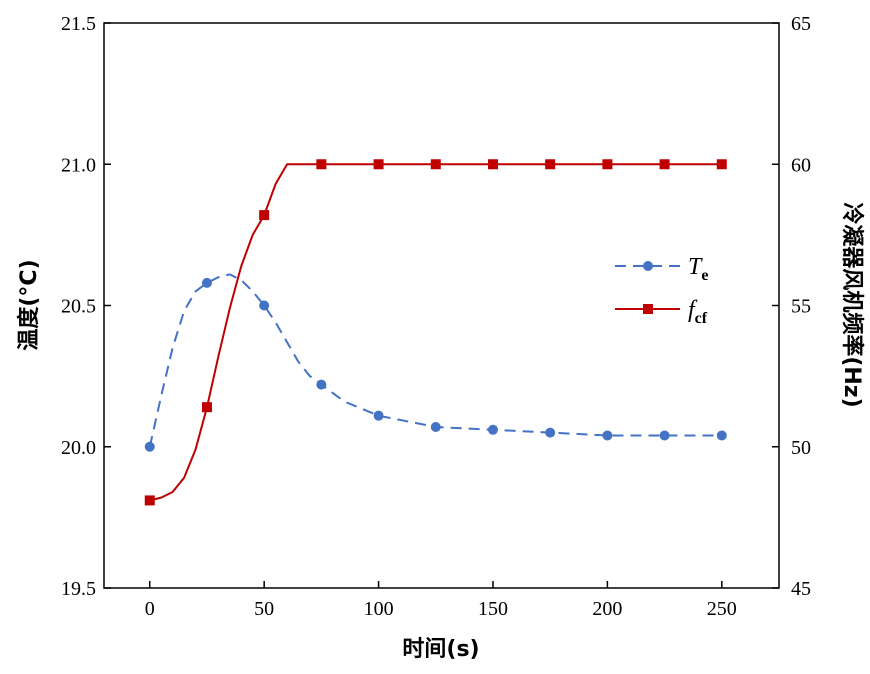  I want to click on legend: Te fcf, so click(661, 290).